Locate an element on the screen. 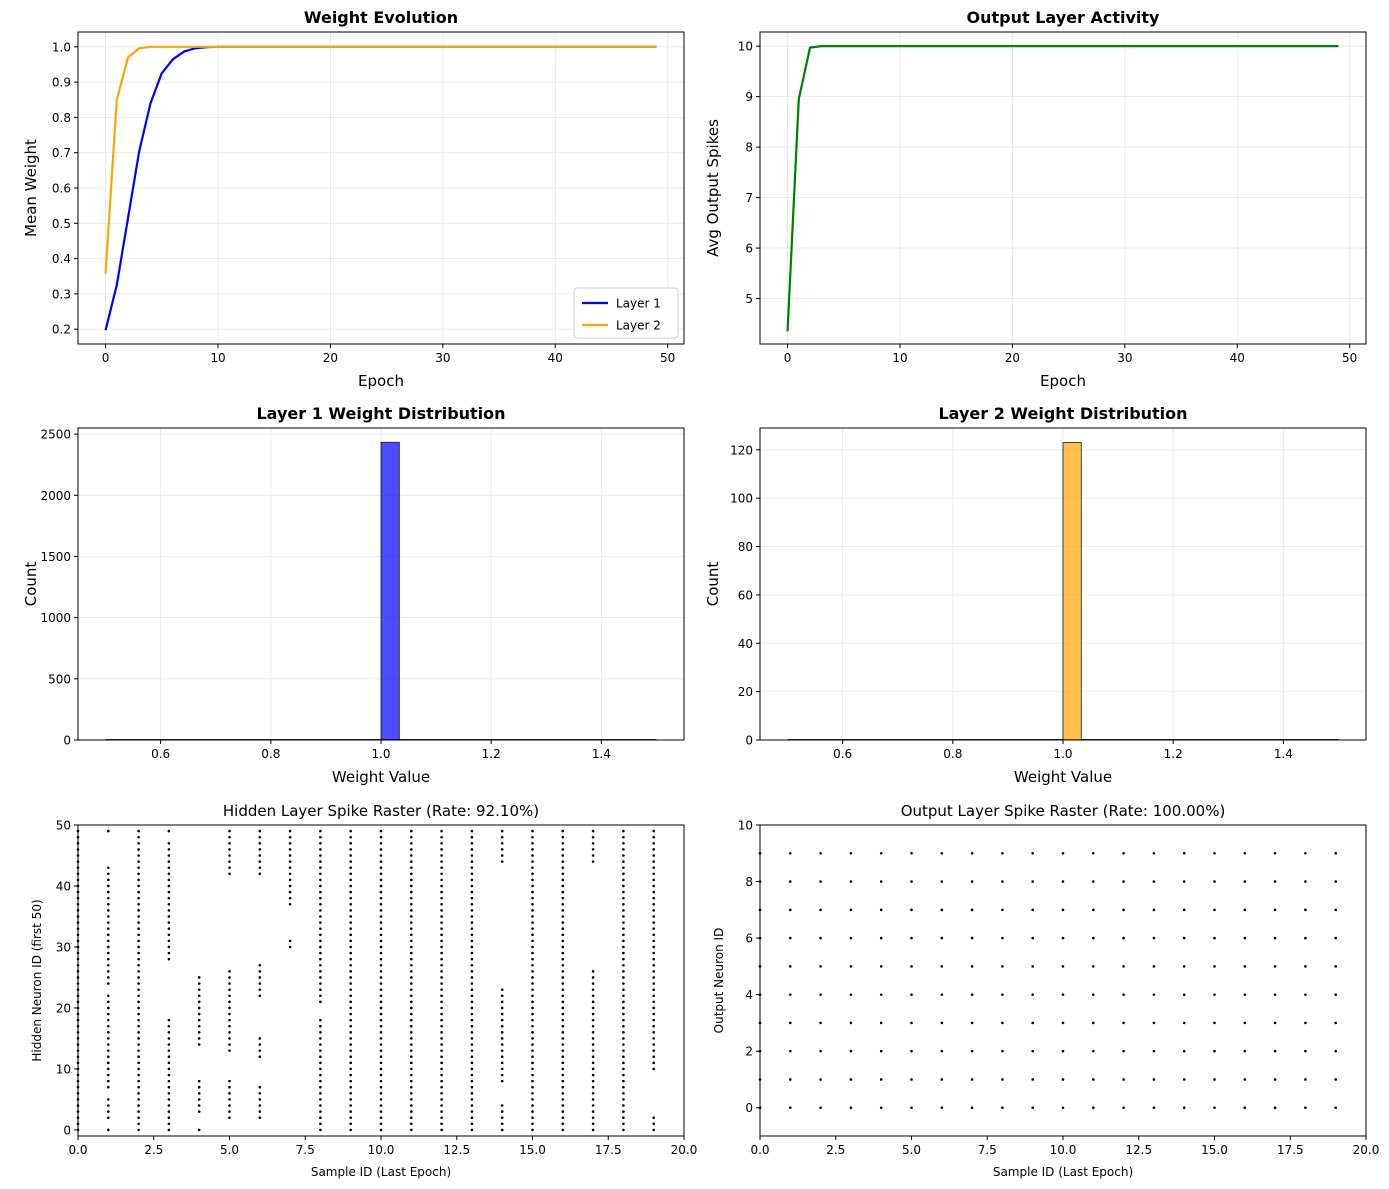 This screenshot has width=1389, height=1189. x-tick-label: 1.2 is located at coordinates (491, 754).